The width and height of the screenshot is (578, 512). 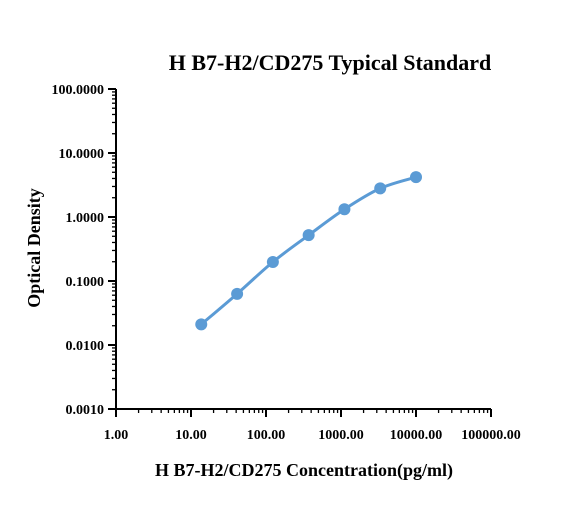 I want to click on y-tick-label: 0.1000, so click(x=85, y=282).